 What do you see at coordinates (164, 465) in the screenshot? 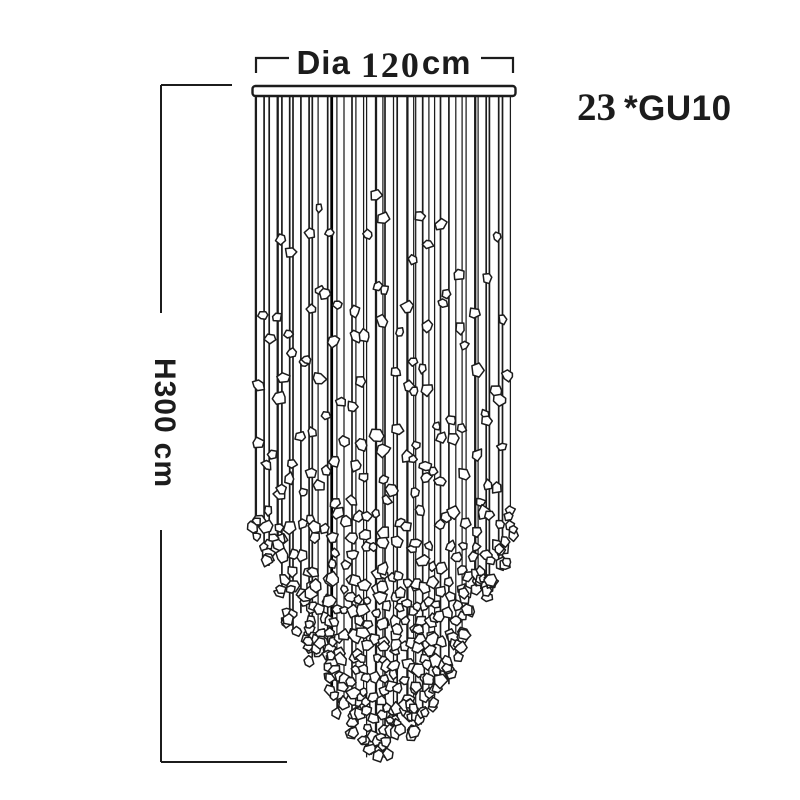
I see `height-unit: cm` at bounding box center [164, 465].